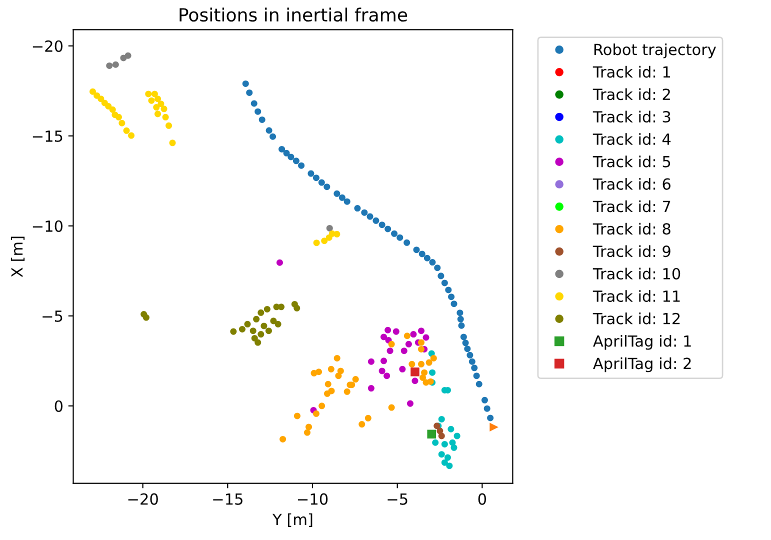 Image resolution: width=771 pixels, height=540 pixels. Describe the element at coordinates (631, 72) in the screenshot. I see `legend-label: Track id: 1` at that location.